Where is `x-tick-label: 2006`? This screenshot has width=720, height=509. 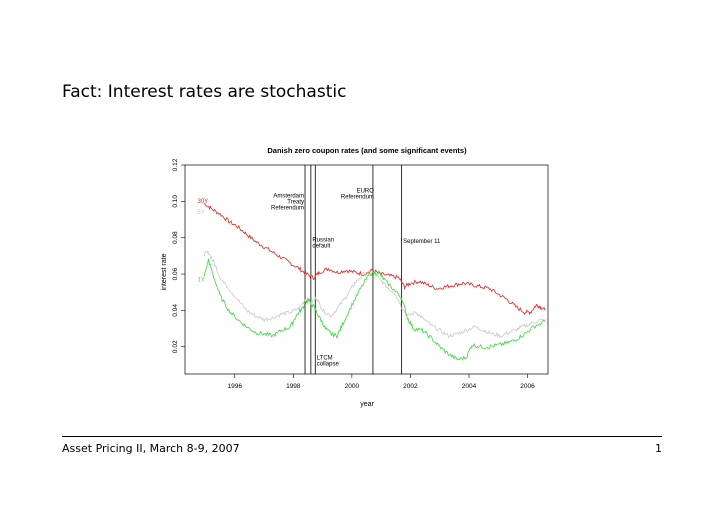
x-tick-label: 2006 is located at coordinates (527, 386).